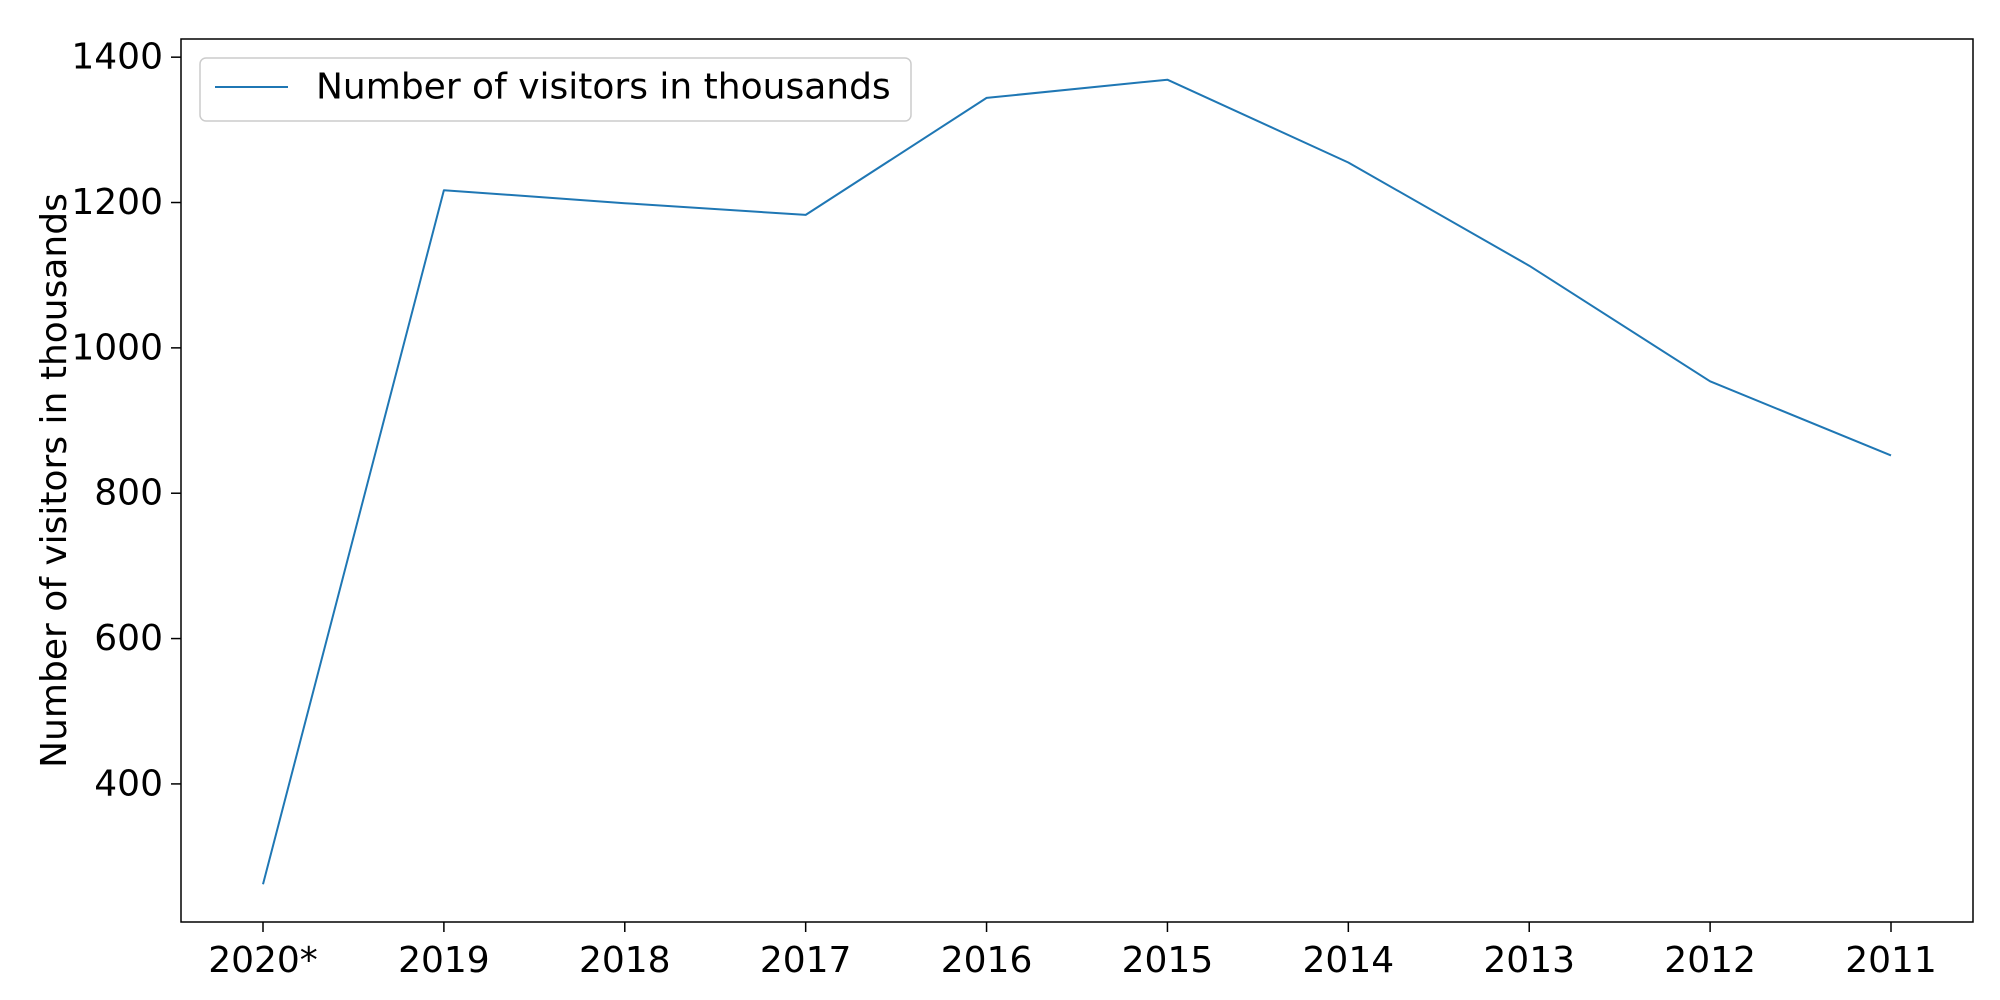  I want to click on legend-box, so click(555, 89).